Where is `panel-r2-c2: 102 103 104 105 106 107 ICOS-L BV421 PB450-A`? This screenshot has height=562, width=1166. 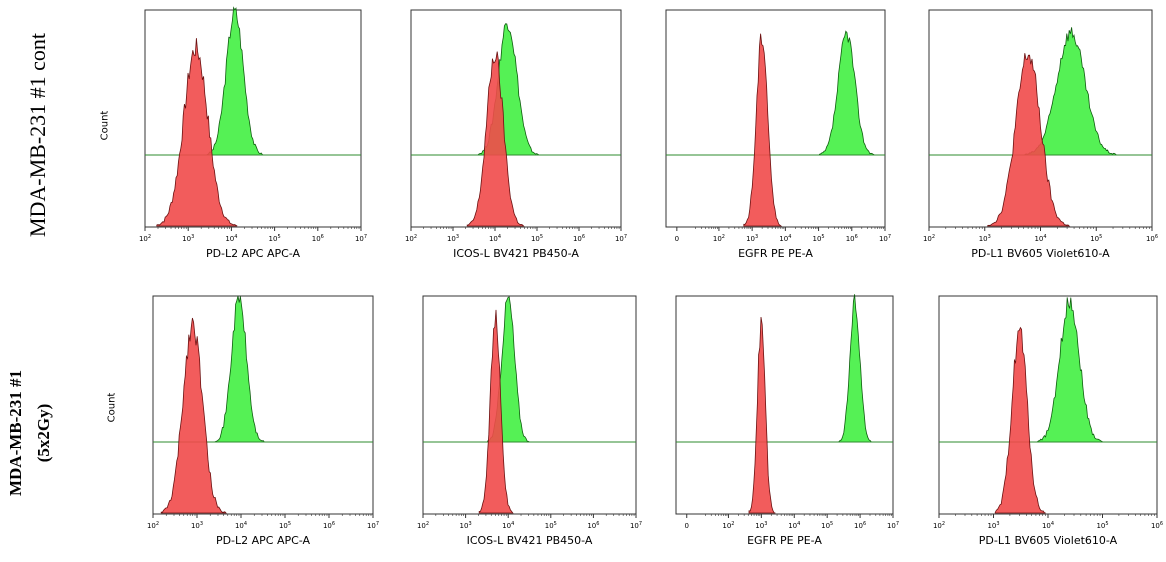 panel-r2-c2: 102 103 104 105 106 107 ICOS-L BV421 PB450-A is located at coordinates (529, 421).